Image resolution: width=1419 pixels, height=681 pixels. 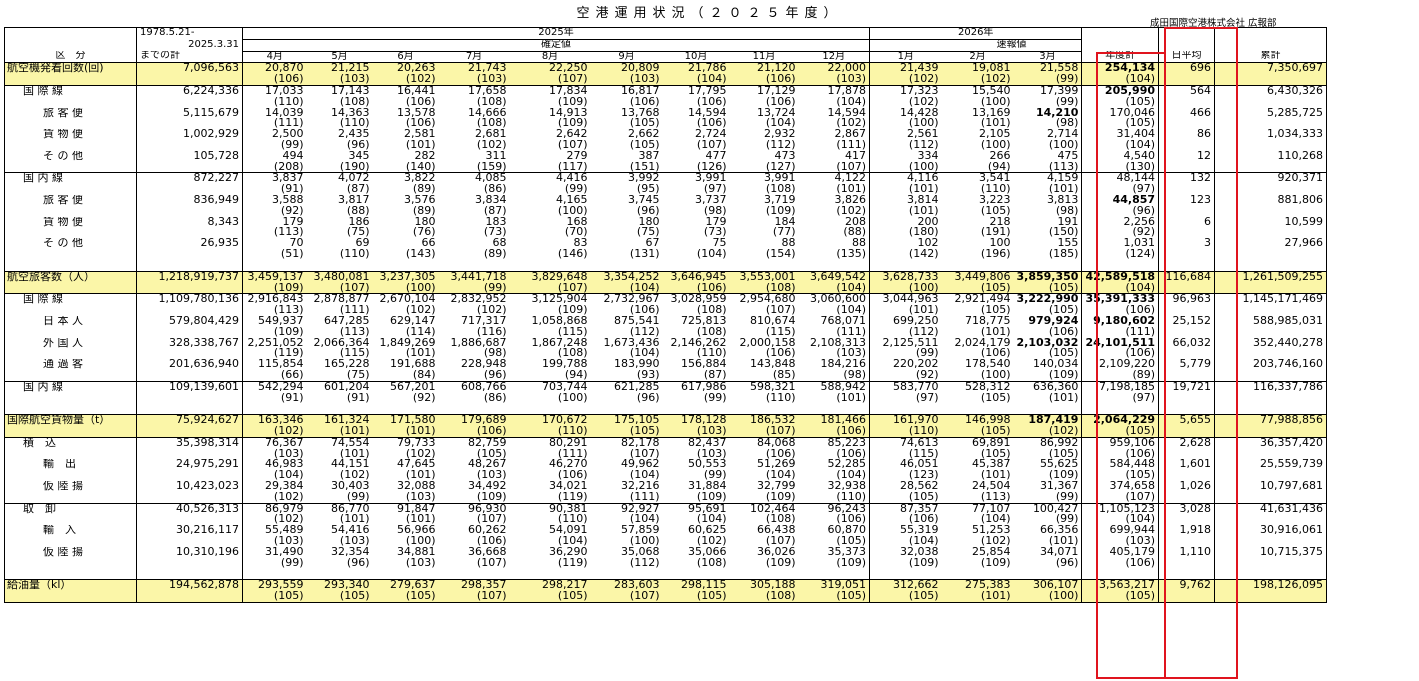 I want to click on month-ratio: (87), so click(x=358, y=189).